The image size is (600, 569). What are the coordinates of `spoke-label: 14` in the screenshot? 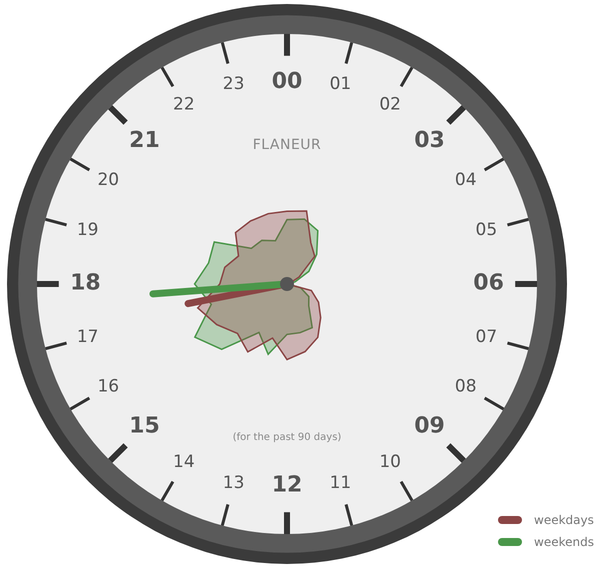 It's located at (184, 462).